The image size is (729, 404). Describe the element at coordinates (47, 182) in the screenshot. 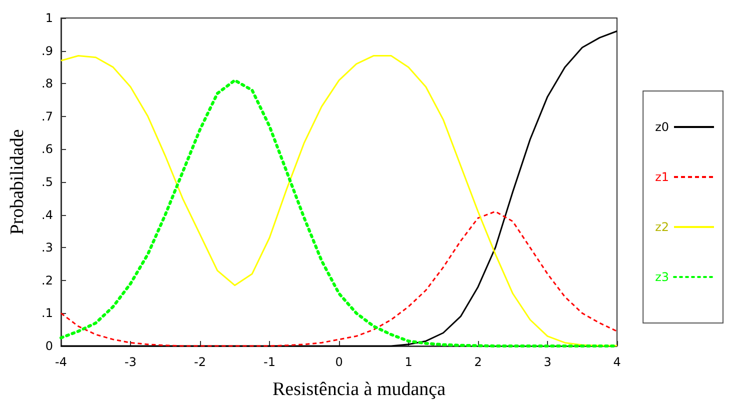

I see `y-tick-label: .5` at that location.